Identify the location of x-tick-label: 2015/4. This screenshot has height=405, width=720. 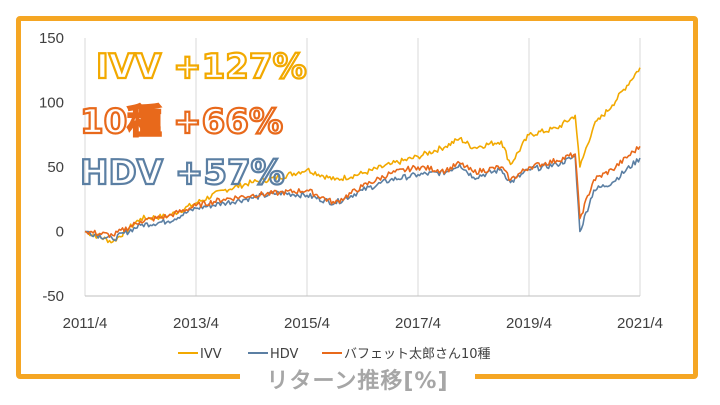
(307, 323).